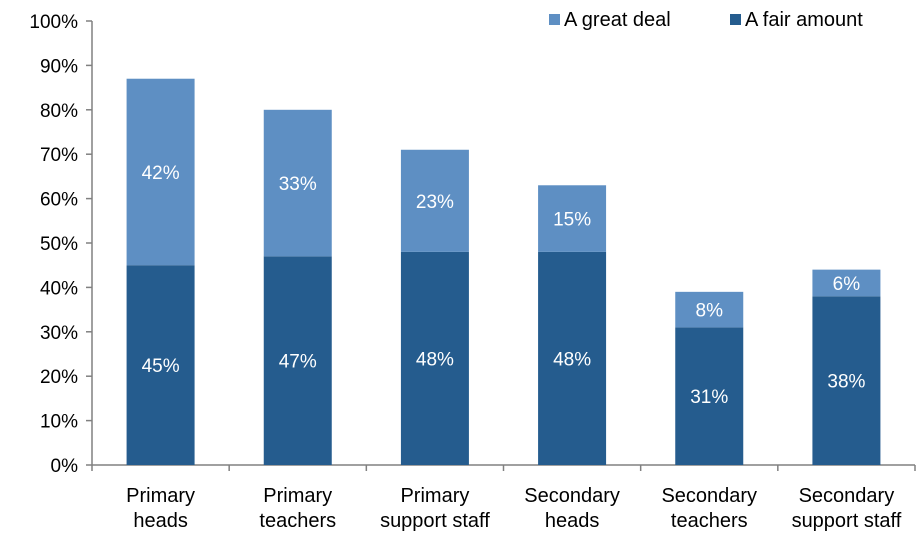 This screenshot has height=533, width=918. What do you see at coordinates (59, 200) in the screenshot?
I see `y-tick-label: 60%` at bounding box center [59, 200].